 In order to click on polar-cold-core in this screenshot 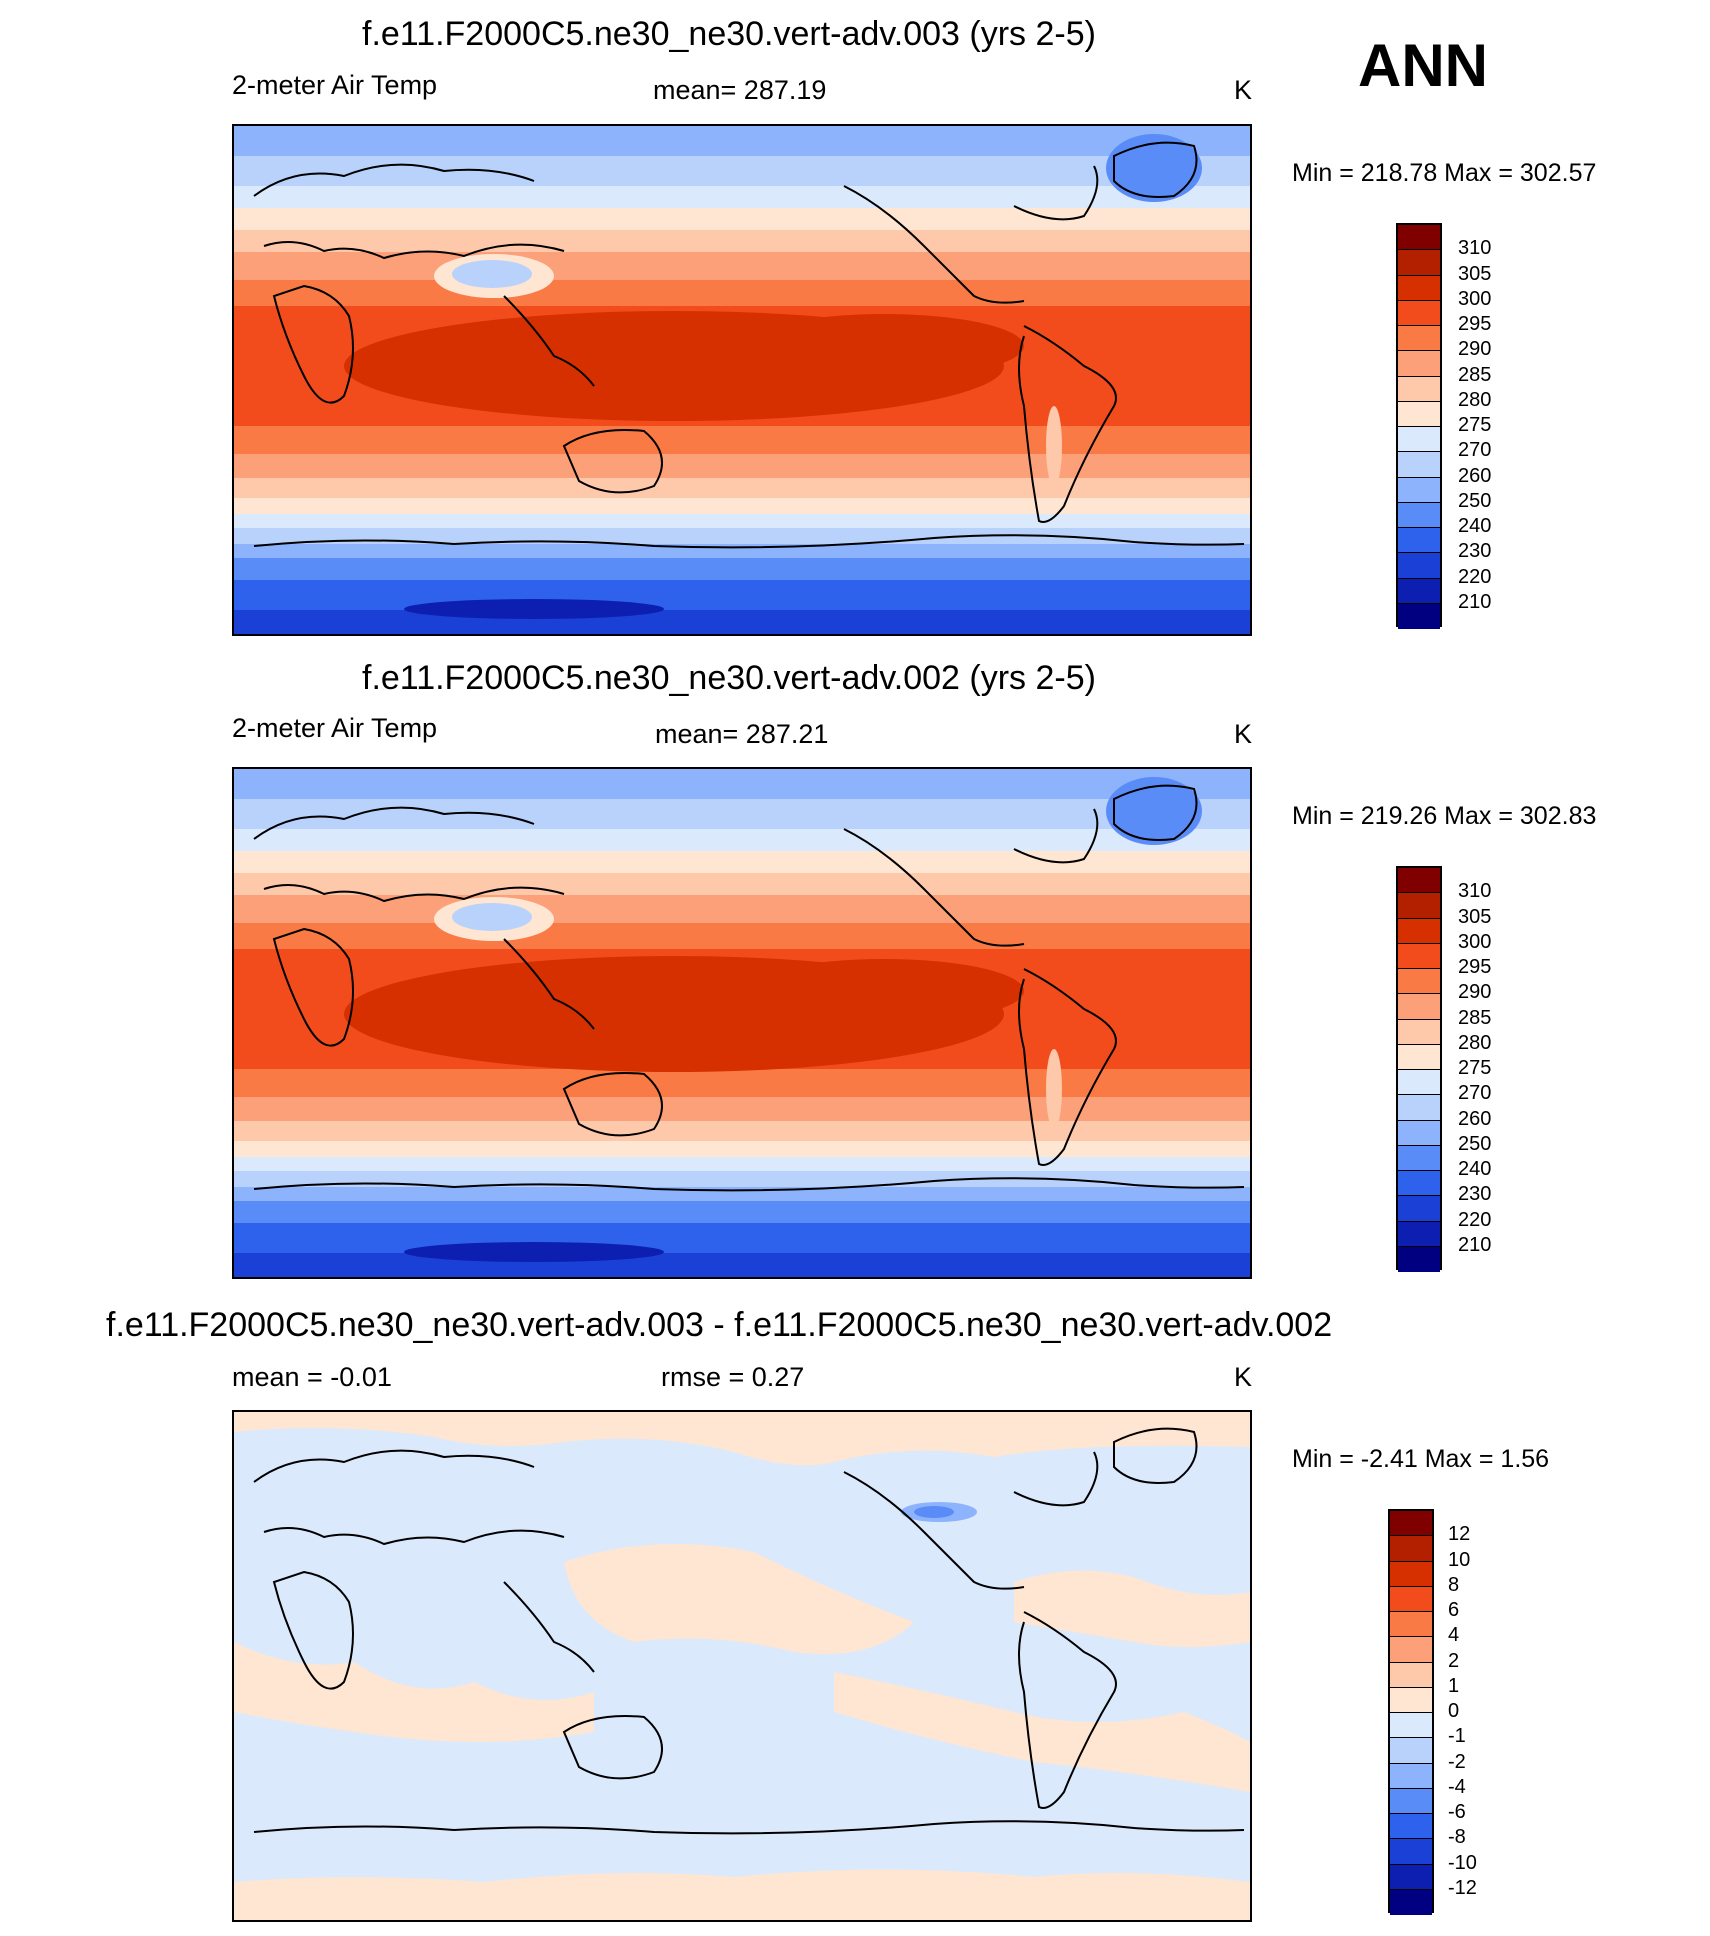, I will do `click(534, 609)`.